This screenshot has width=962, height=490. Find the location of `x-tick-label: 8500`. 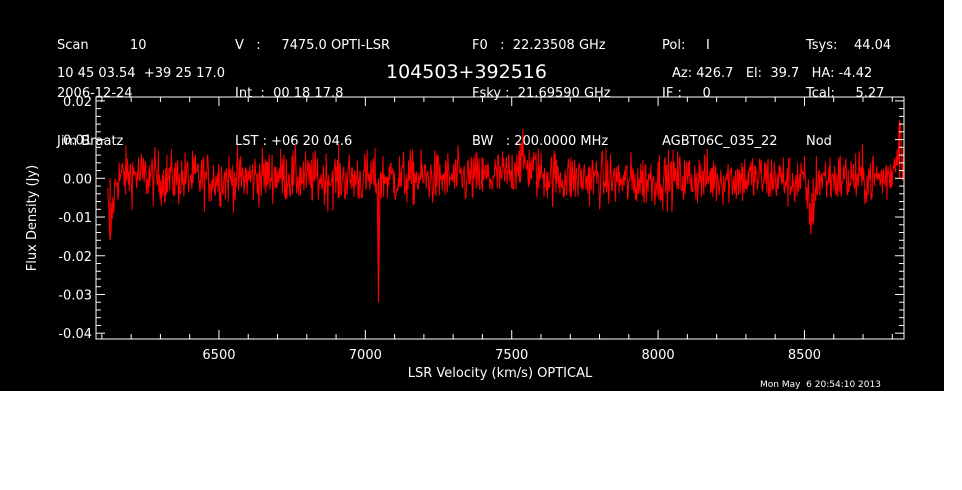

x-tick-label: 8500 is located at coordinates (804, 355).